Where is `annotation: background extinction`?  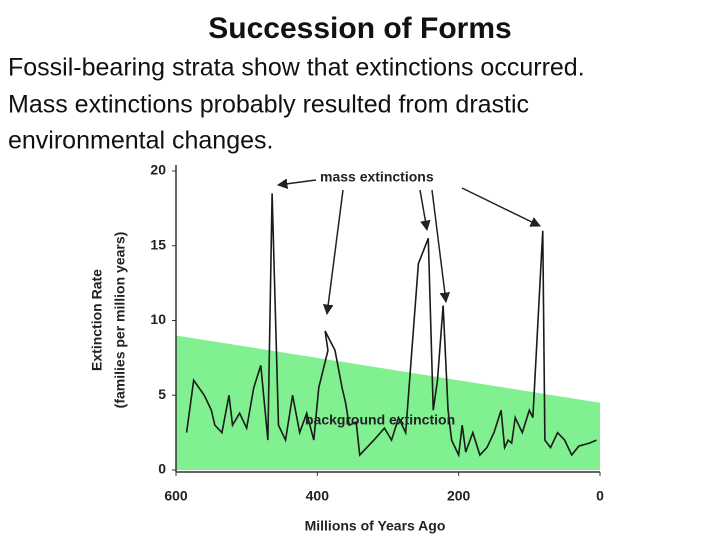
annotation: background extinction is located at coordinates (380, 420).